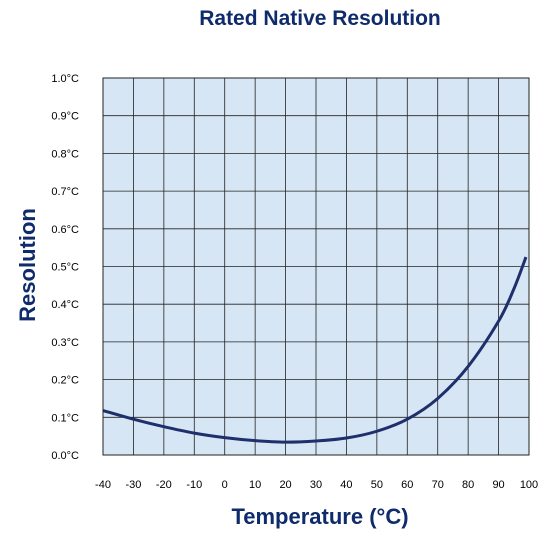 The width and height of the screenshot is (553, 553). I want to click on y-tick-label: 0.5°C, so click(65, 268).